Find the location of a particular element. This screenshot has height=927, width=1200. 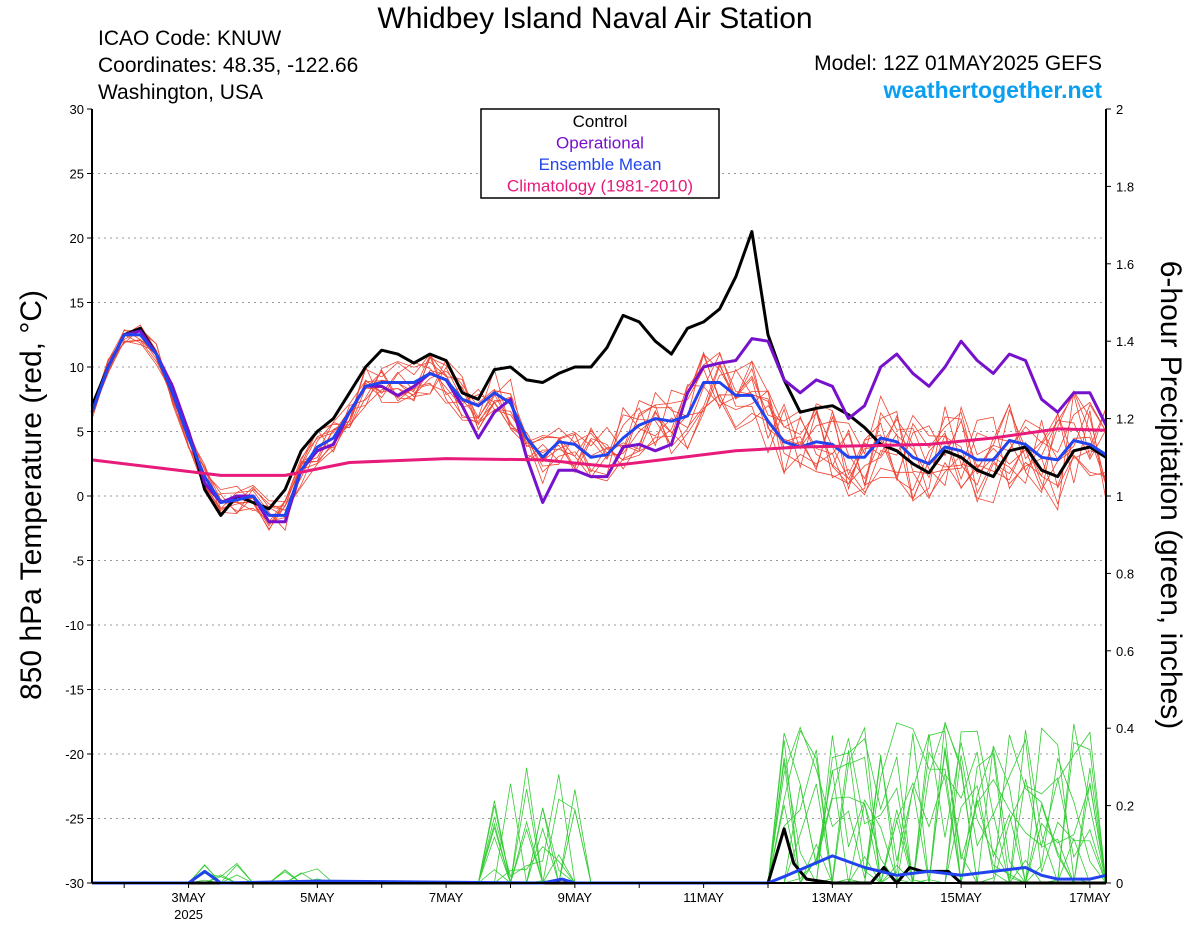

station-coordinates: Coordinates: 48.35, -122.66 is located at coordinates (228, 65).